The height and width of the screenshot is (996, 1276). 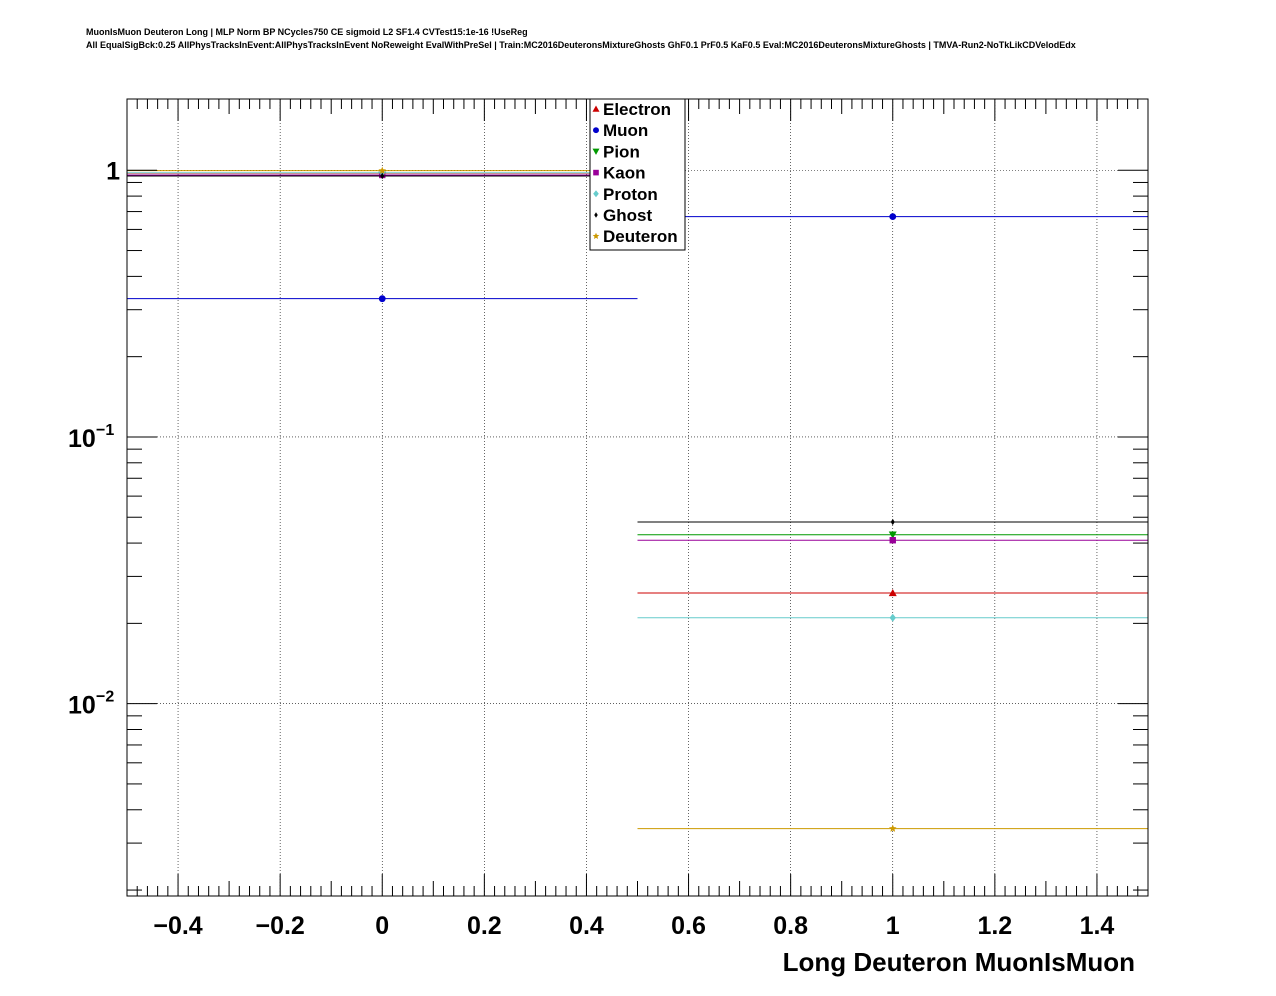 I want to click on x-tick-label: −0.4, so click(x=177, y=926).